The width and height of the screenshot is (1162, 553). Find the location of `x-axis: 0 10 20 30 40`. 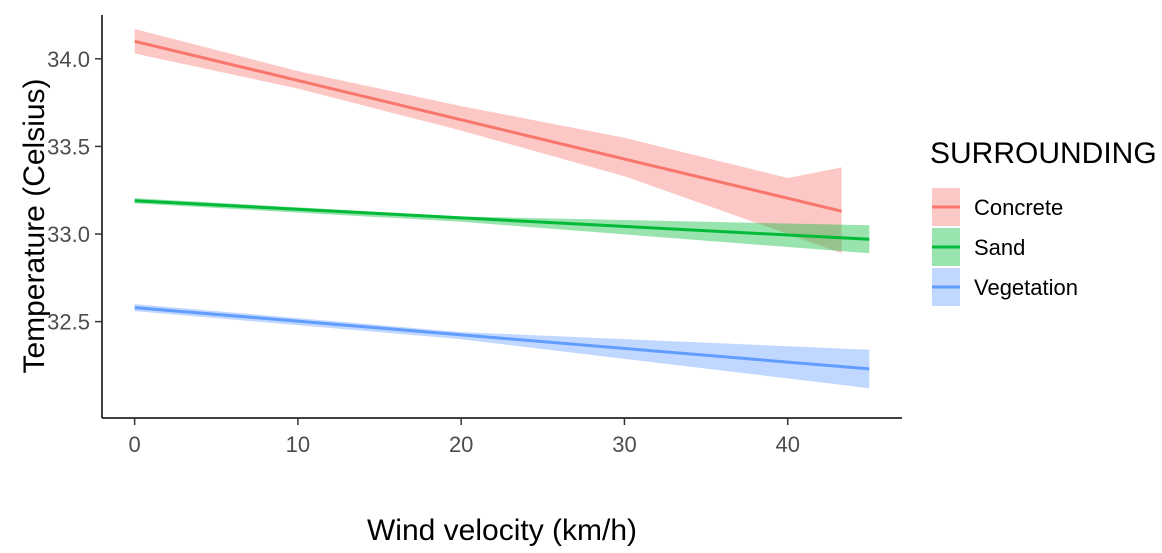

x-axis: 0 10 20 30 40 is located at coordinates (502, 437).